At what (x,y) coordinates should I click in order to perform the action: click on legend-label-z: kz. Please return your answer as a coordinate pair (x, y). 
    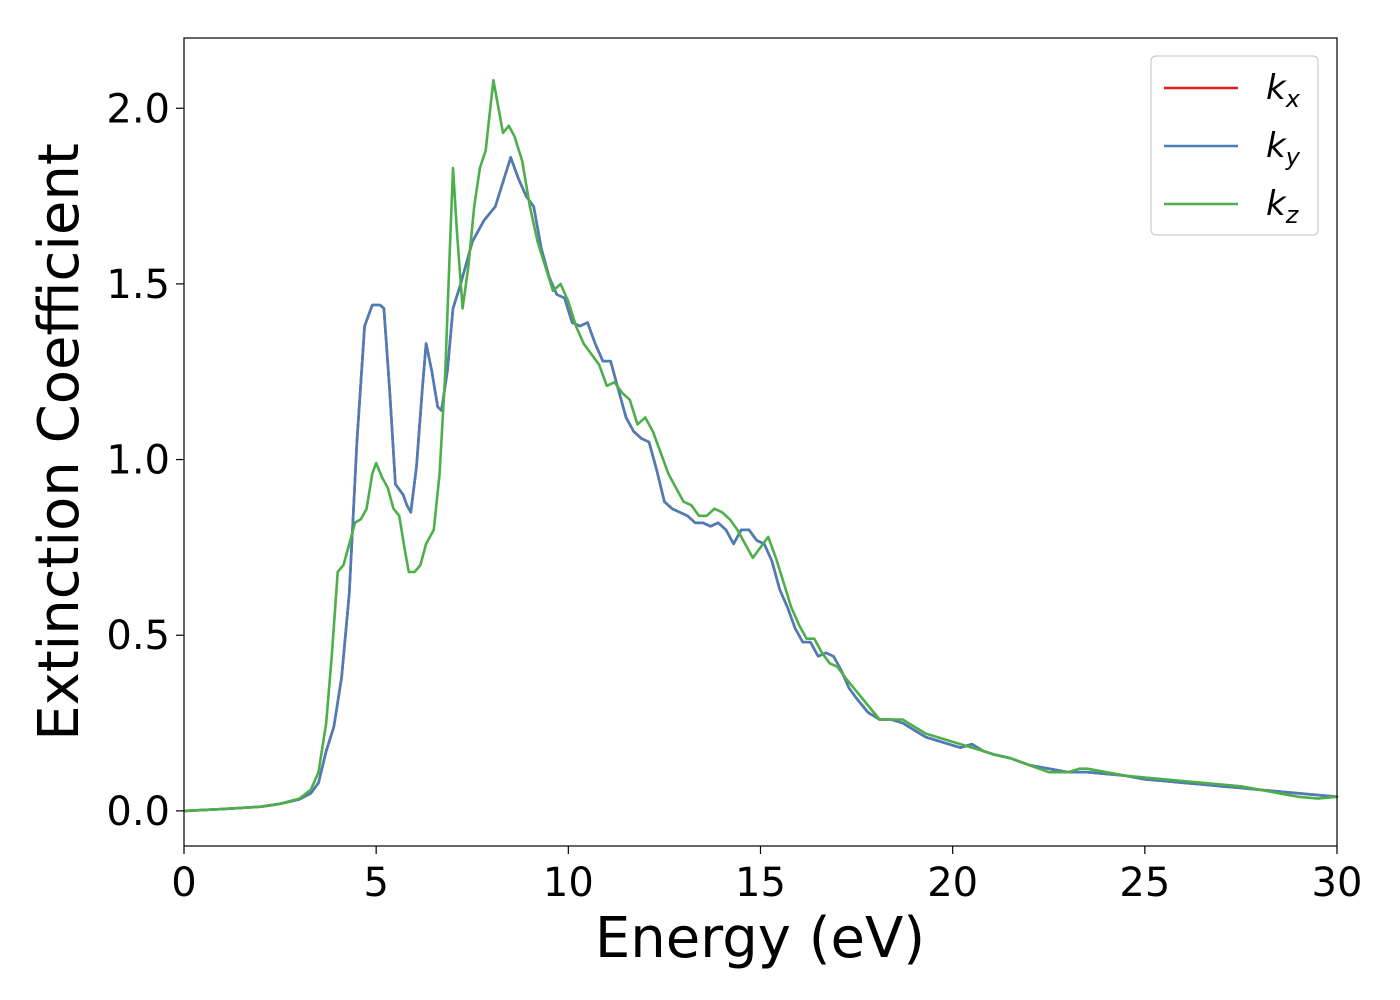
    Looking at the image, I should click on (1283, 206).